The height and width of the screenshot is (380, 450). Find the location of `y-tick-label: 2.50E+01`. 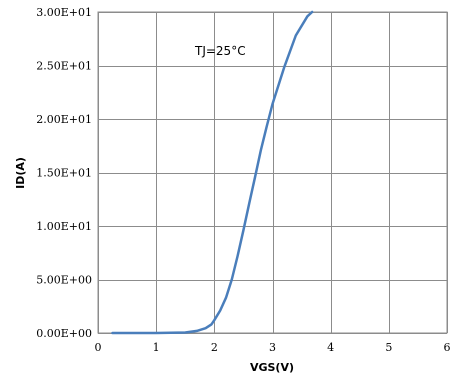

y-tick-label: 2.50E+01 is located at coordinates (64, 66).